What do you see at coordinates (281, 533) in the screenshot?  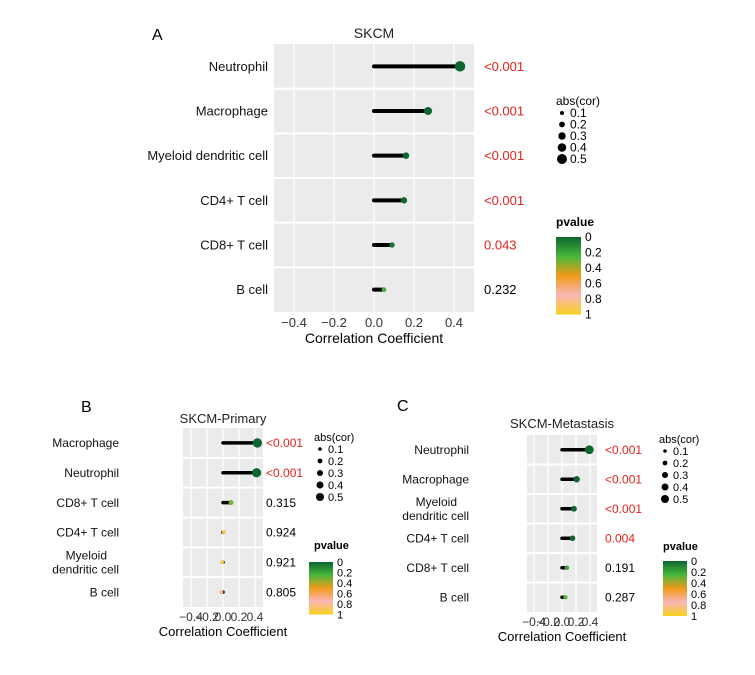 I see `pvalue-label: 0.924` at bounding box center [281, 533].